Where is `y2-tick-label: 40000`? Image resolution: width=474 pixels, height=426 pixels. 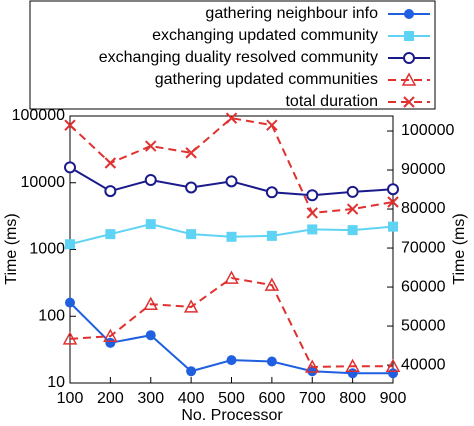 y2-tick-label: 40000 is located at coordinates (423, 364).